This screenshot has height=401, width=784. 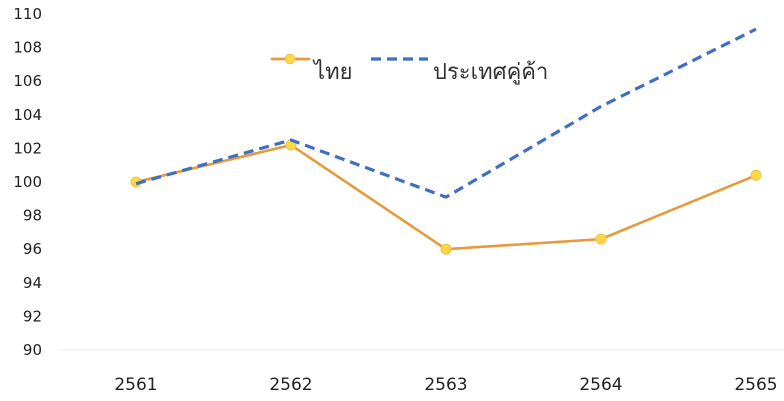 What do you see at coordinates (27, 115) in the screenshot?
I see `y-tick-label: 104` at bounding box center [27, 115].